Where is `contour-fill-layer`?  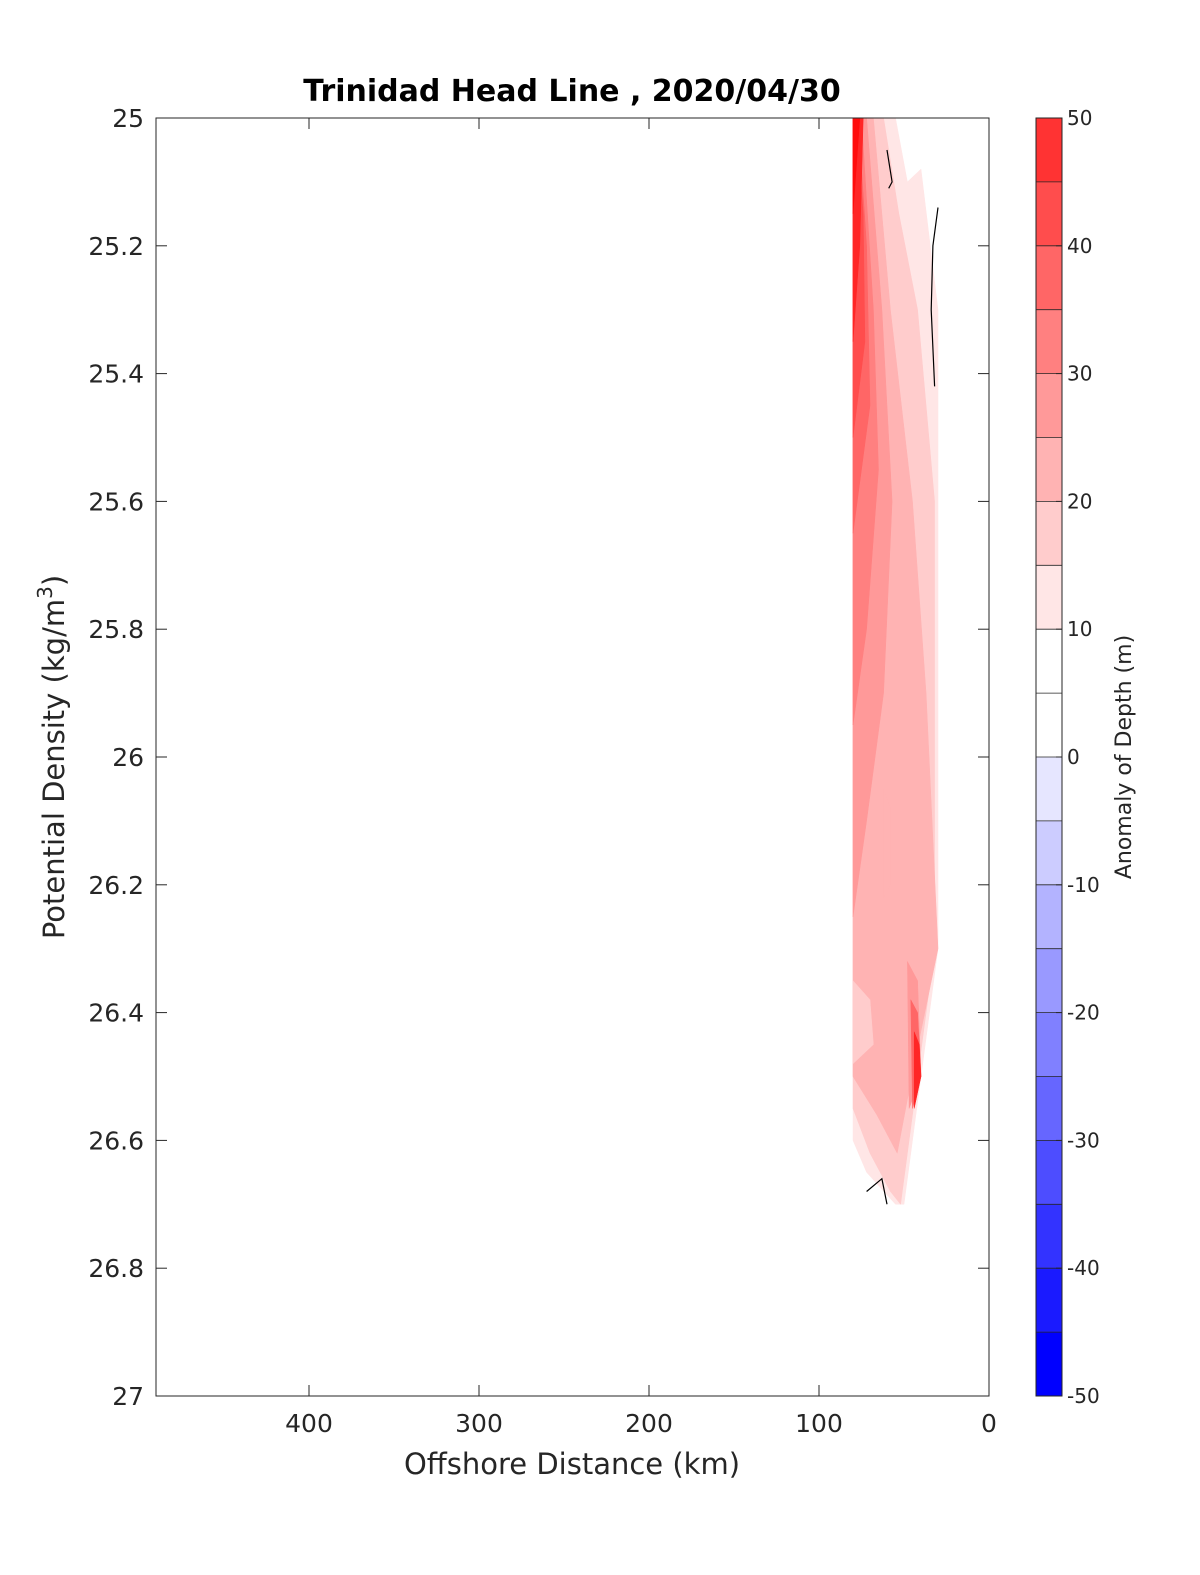
contour-fill-layer is located at coordinates (895, 661).